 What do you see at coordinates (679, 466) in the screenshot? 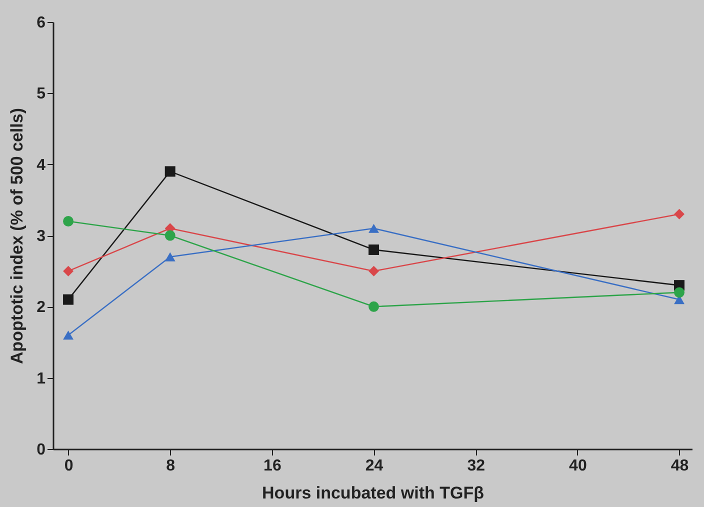
I see `x-tick-label: 48` at bounding box center [679, 466].